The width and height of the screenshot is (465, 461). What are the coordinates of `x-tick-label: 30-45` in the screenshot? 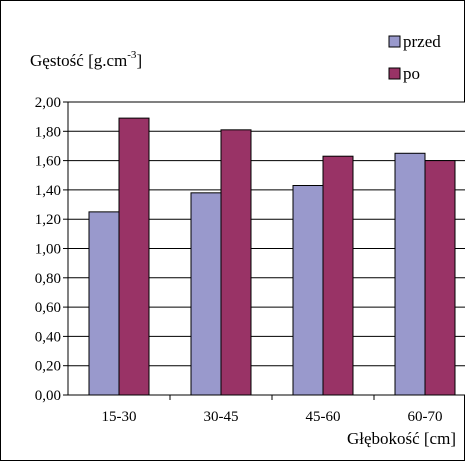 It's located at (221, 417).